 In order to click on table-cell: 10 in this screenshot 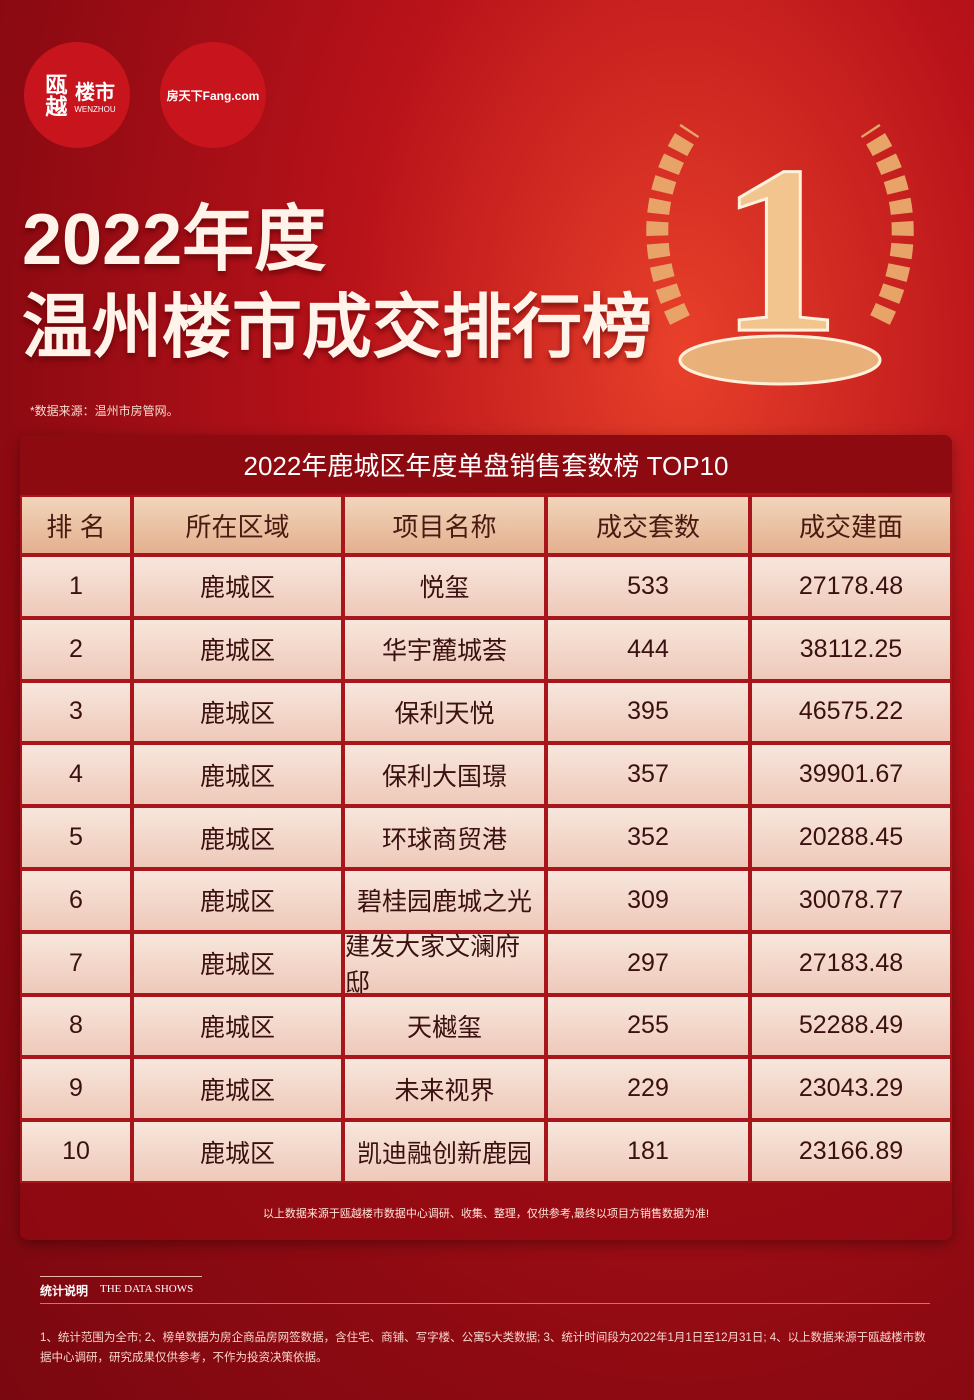, I will do `click(76, 1151)`.